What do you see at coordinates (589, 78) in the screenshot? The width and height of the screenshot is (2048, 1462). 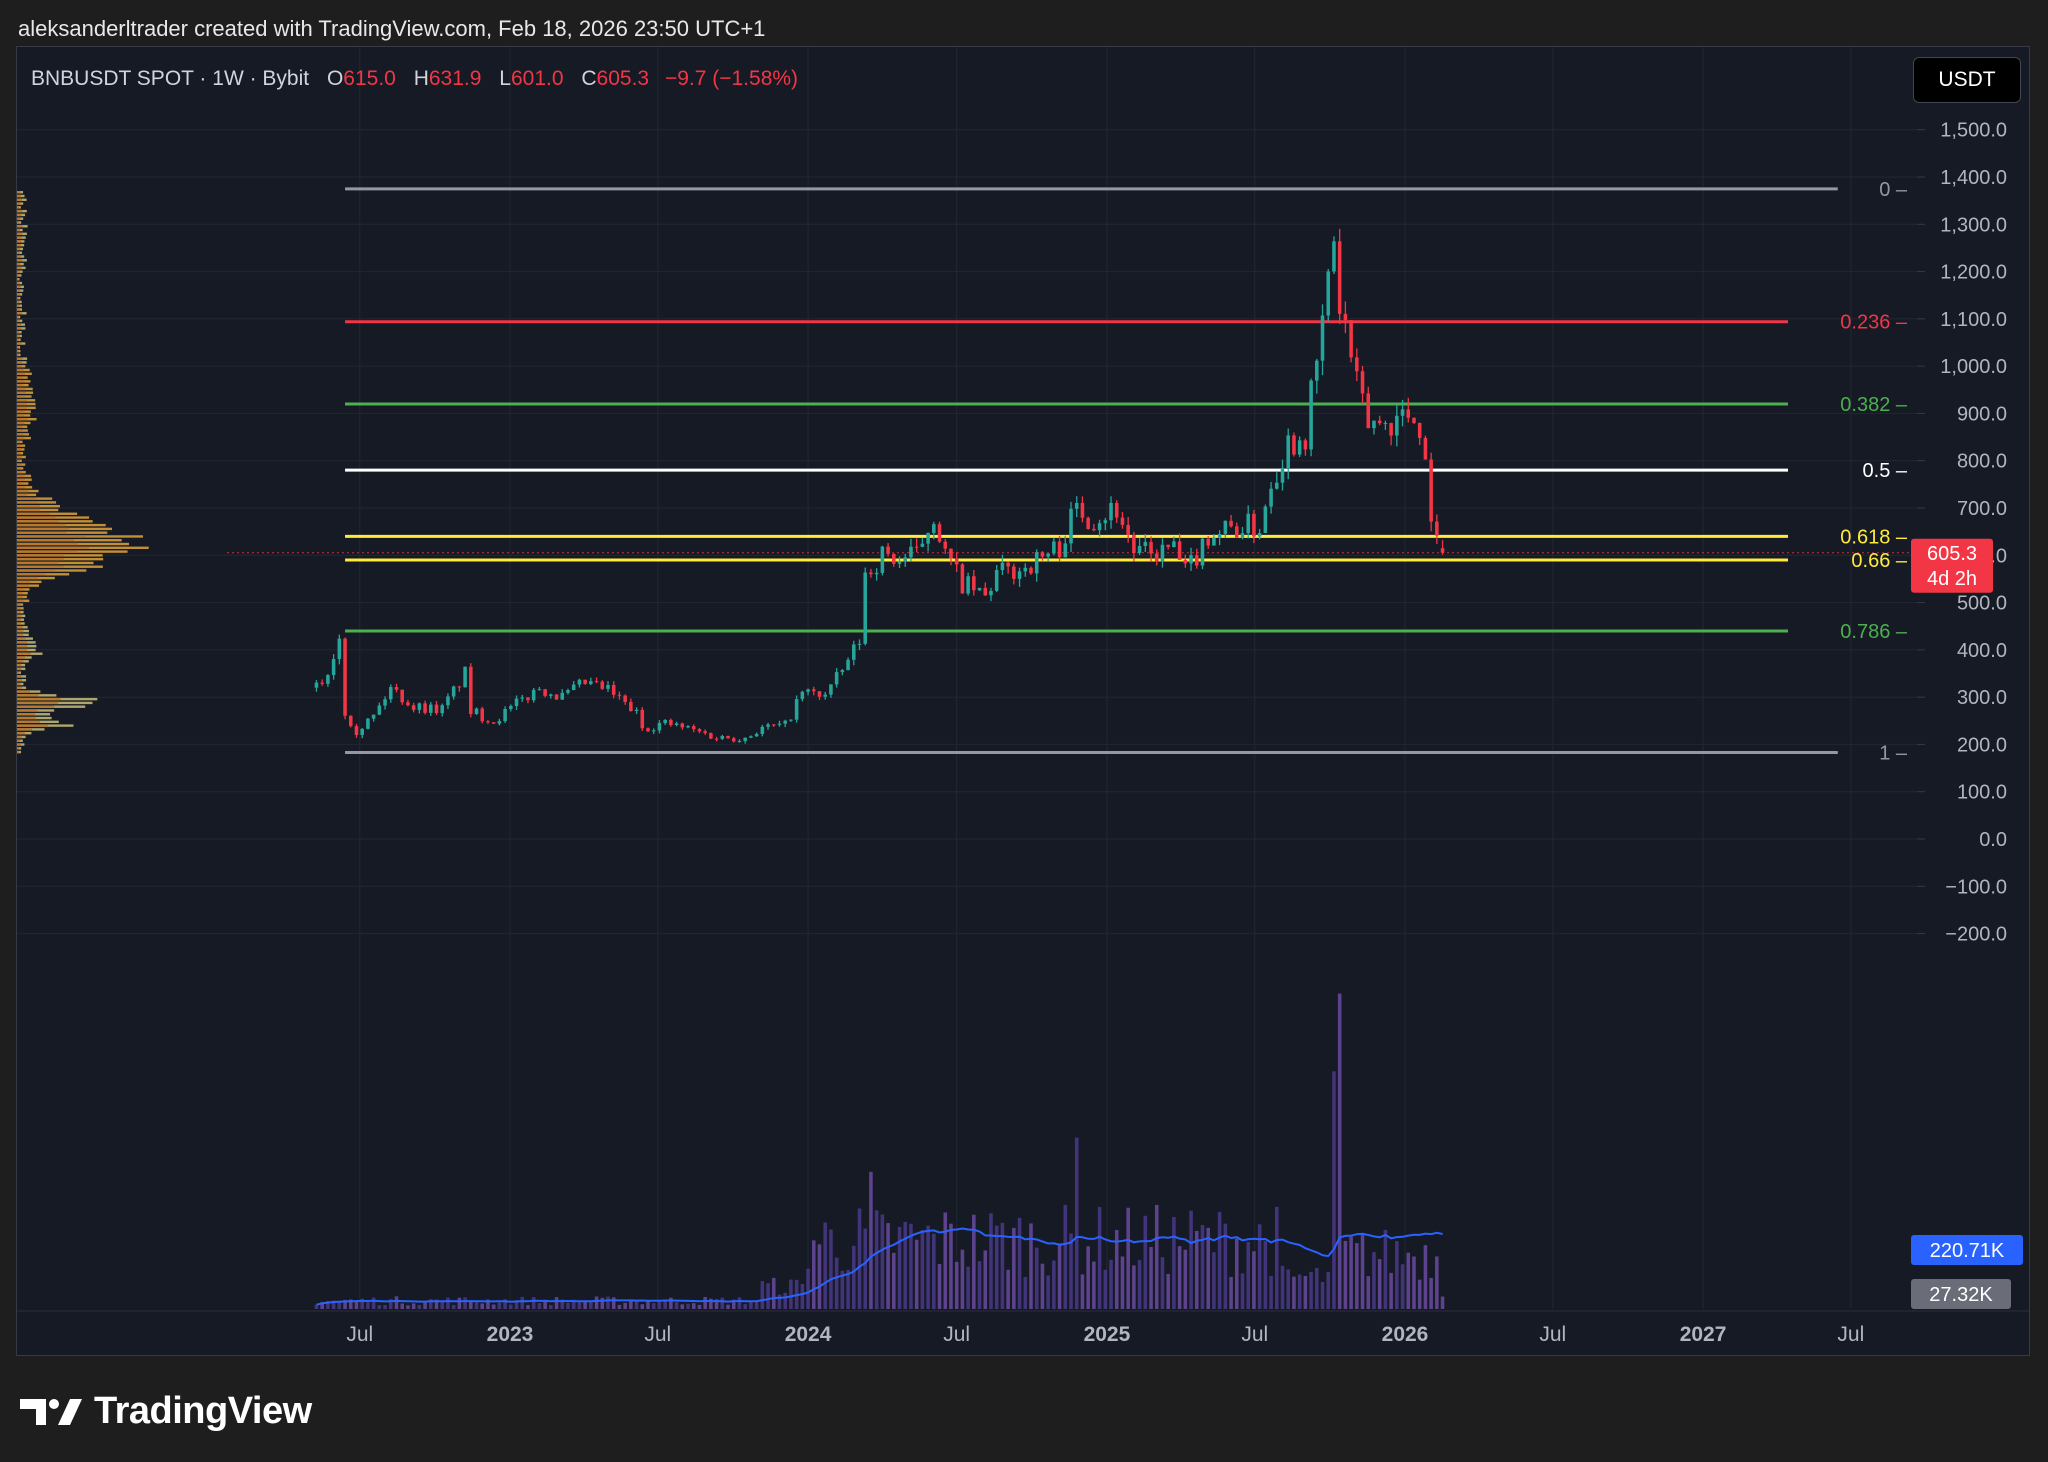 I see `close-key: C` at bounding box center [589, 78].